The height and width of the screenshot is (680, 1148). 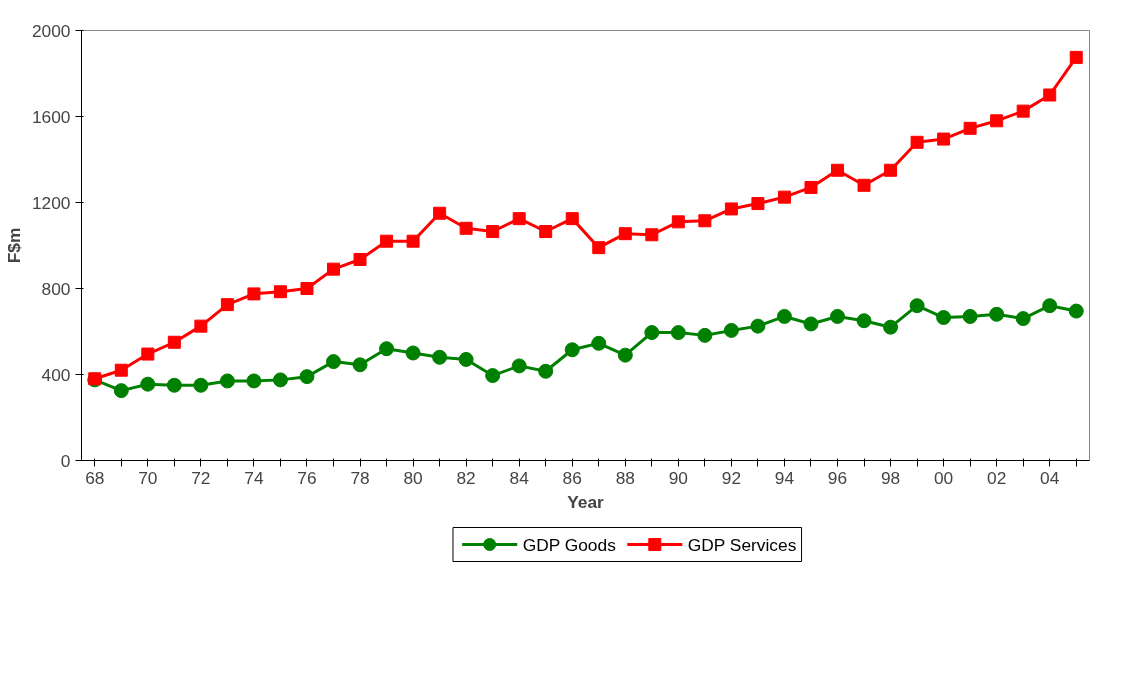 I want to click on x-tick-label: 94, so click(x=784, y=477).